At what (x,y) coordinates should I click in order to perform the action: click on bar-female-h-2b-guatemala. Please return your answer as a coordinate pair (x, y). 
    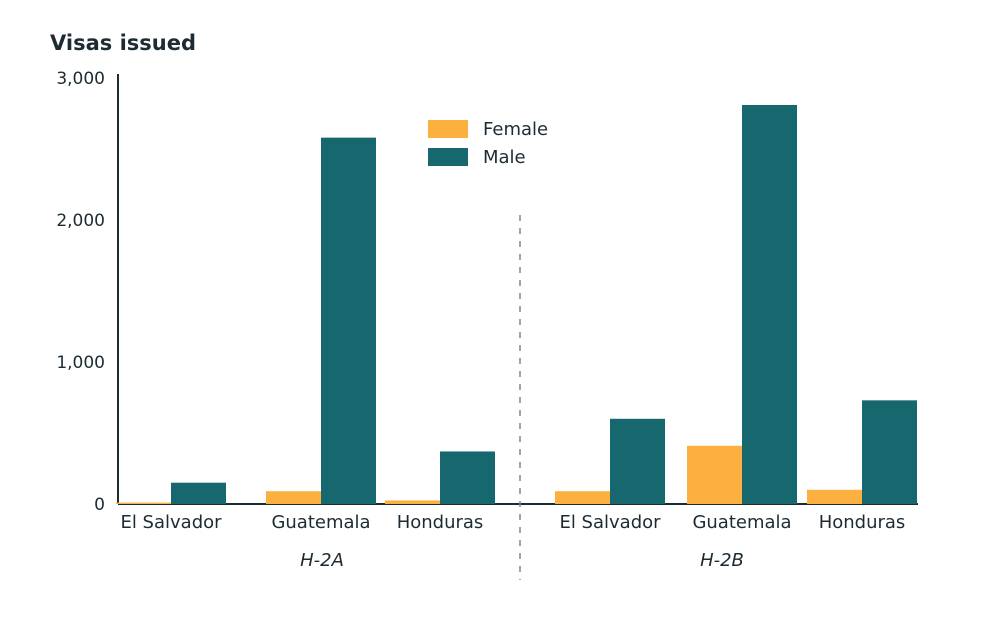
    Looking at the image, I should click on (714, 474).